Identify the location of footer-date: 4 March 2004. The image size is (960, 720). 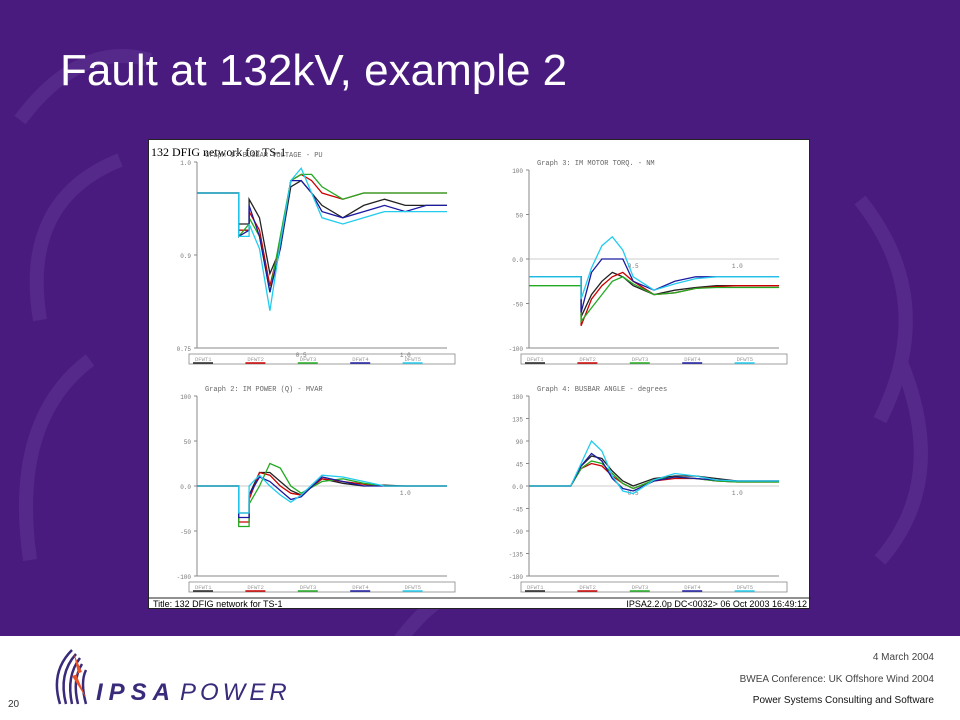
(903, 657).